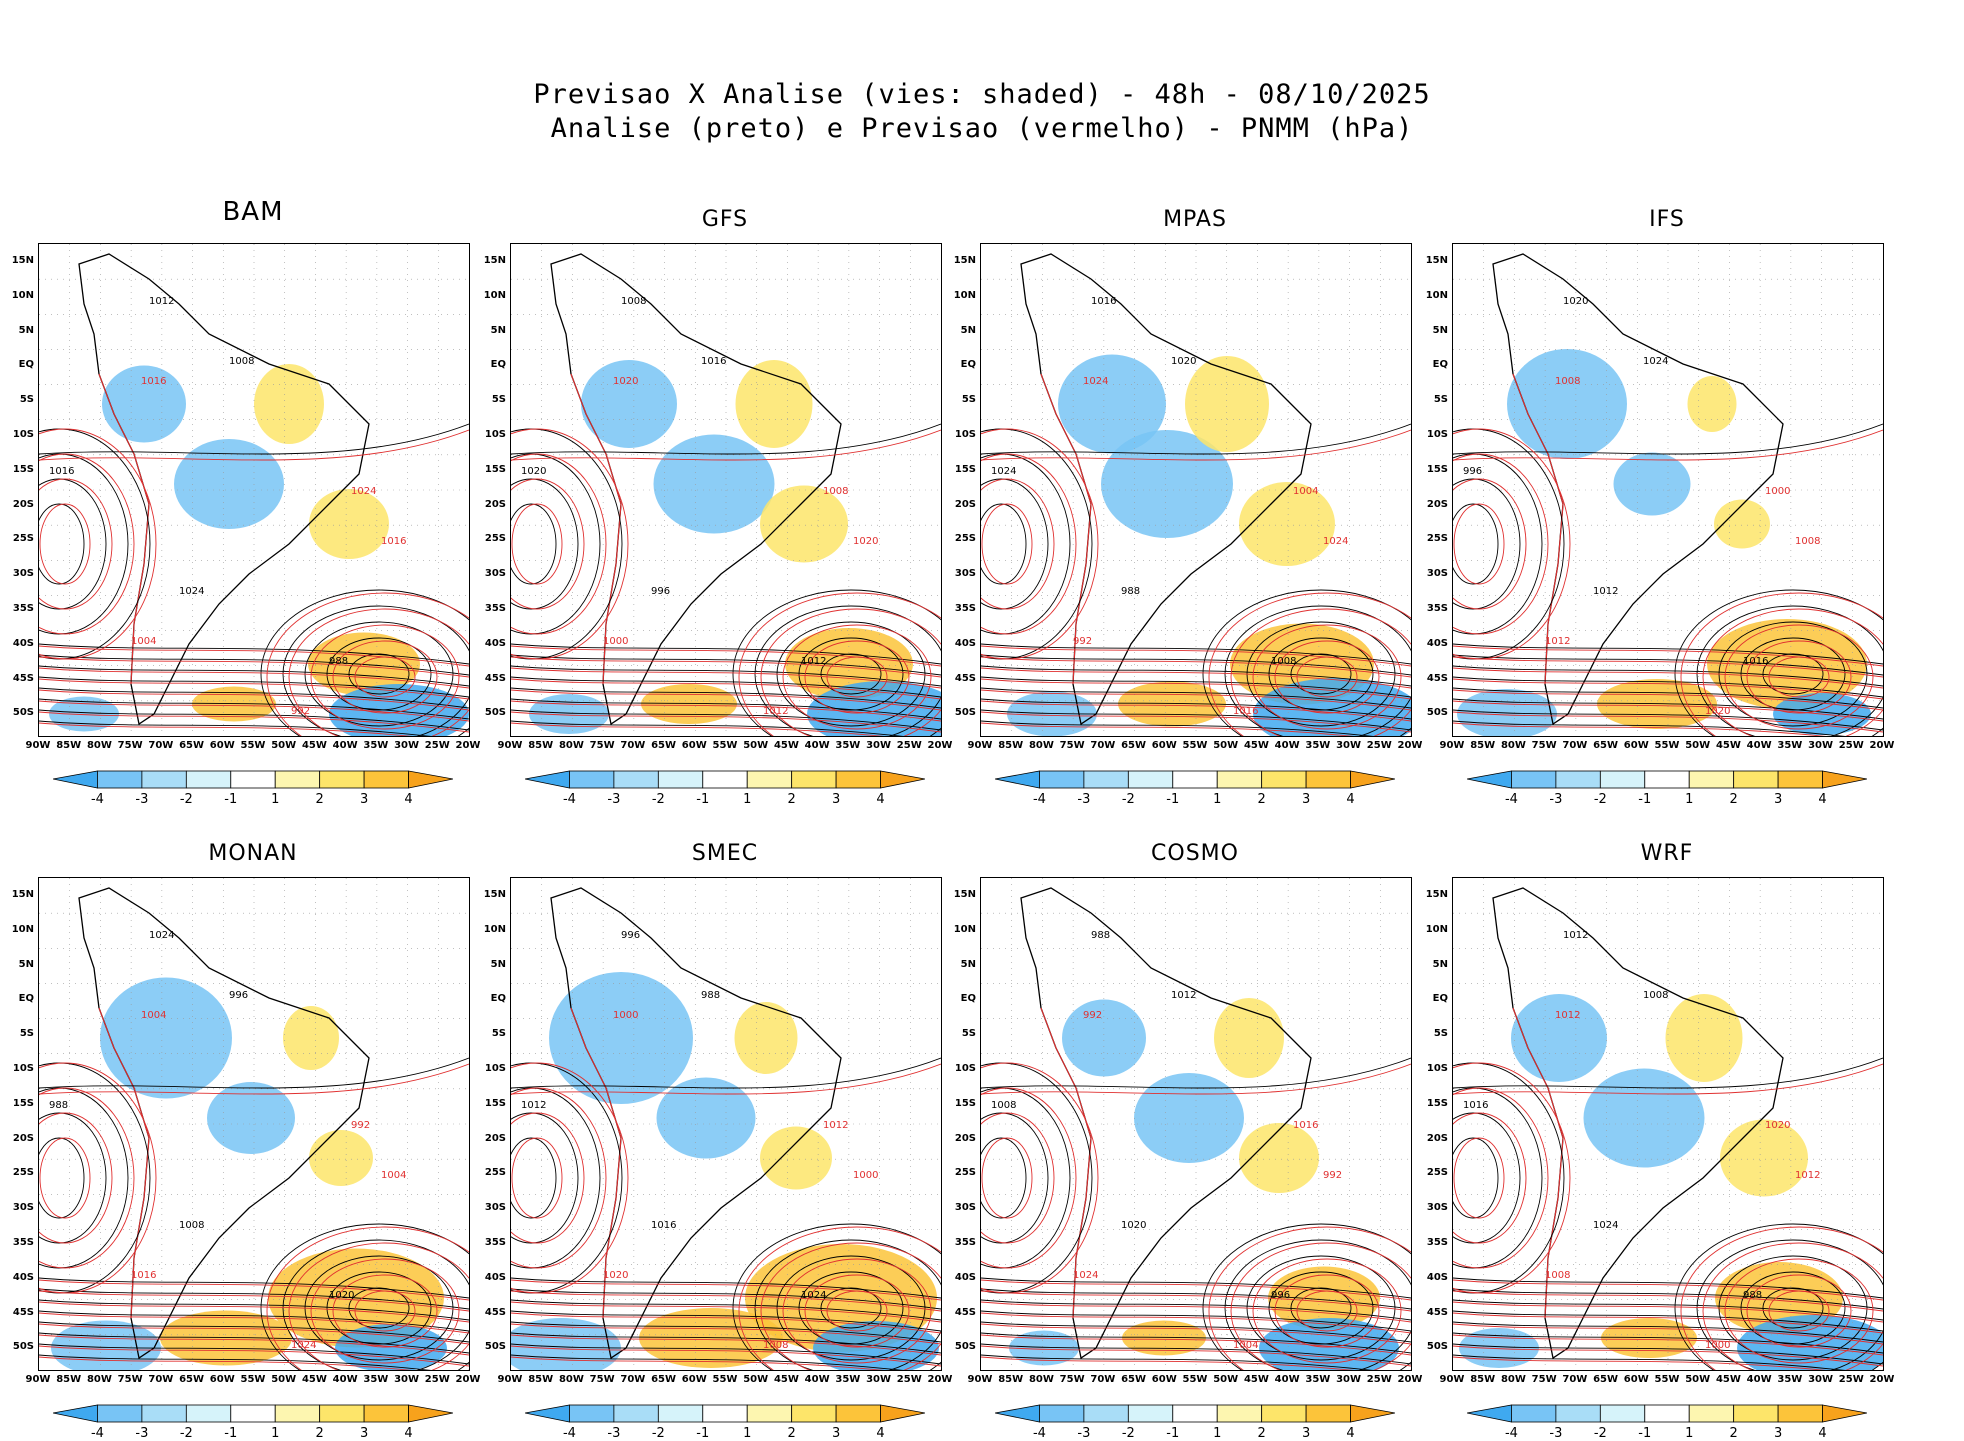  What do you see at coordinates (965, 1312) in the screenshot?
I see `latitude-tick-label: 45S` at bounding box center [965, 1312].